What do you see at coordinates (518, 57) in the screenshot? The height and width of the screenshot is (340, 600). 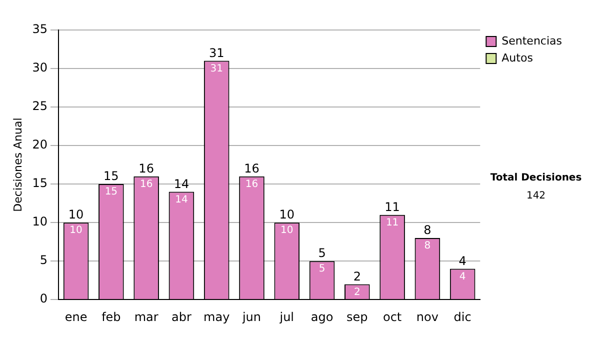 I see `legend-label: Autos` at bounding box center [518, 57].